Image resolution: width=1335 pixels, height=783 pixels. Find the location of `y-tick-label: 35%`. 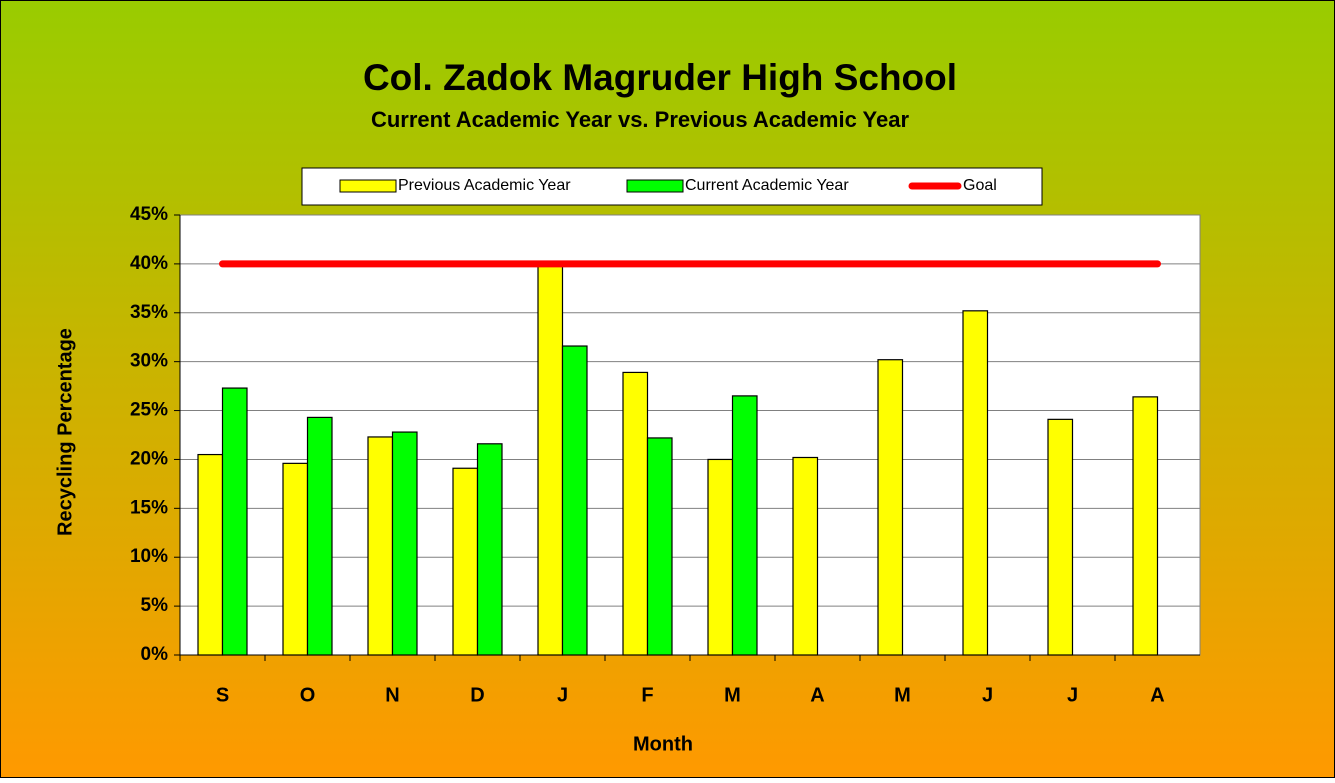

y-tick-label: 35% is located at coordinates (149, 312).